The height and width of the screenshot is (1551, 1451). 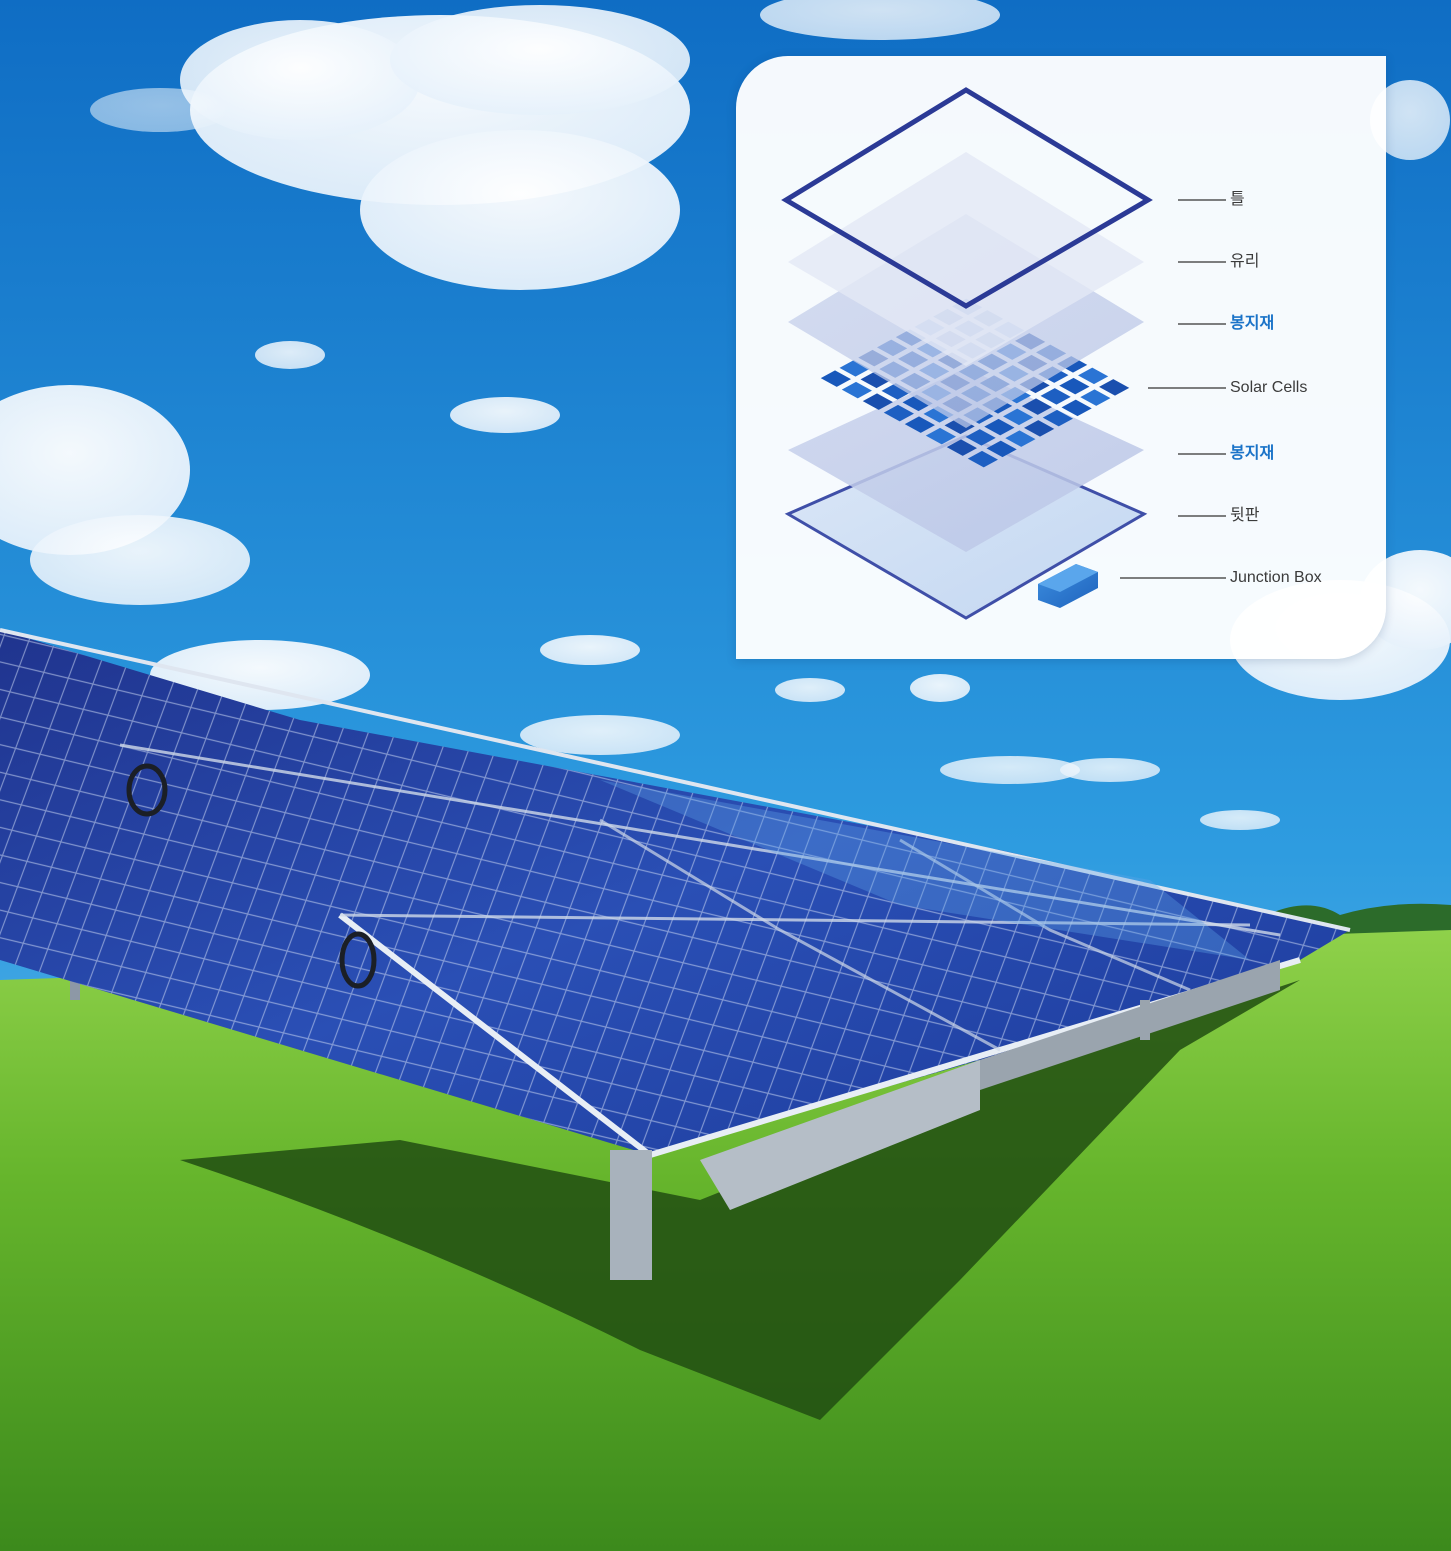 I want to click on label-backsheet: 뒷판, so click(x=1244, y=516).